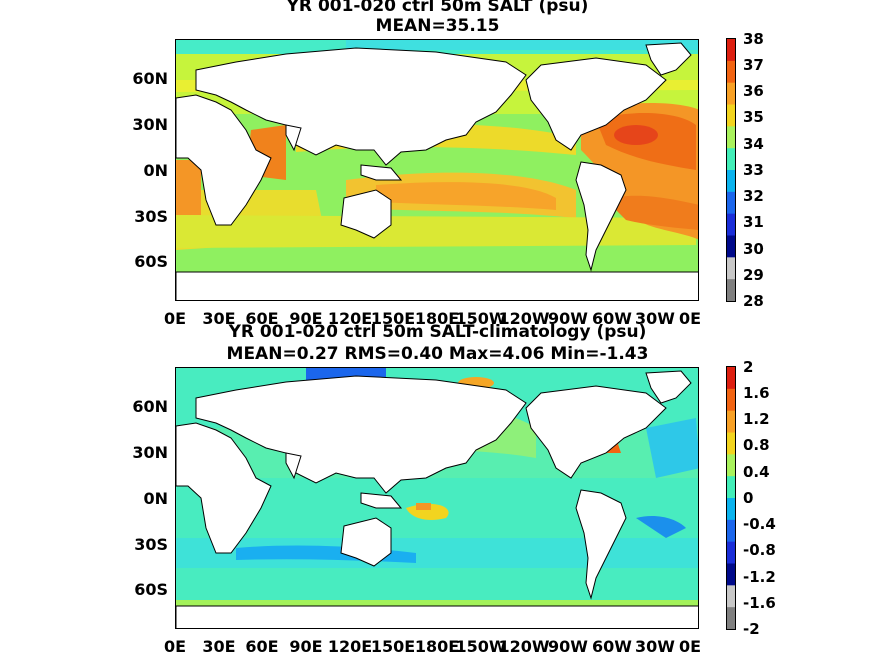 The width and height of the screenshot is (875, 658). Describe the element at coordinates (753, 249) in the screenshot. I see `panel1-cbar-tick: 30` at that location.